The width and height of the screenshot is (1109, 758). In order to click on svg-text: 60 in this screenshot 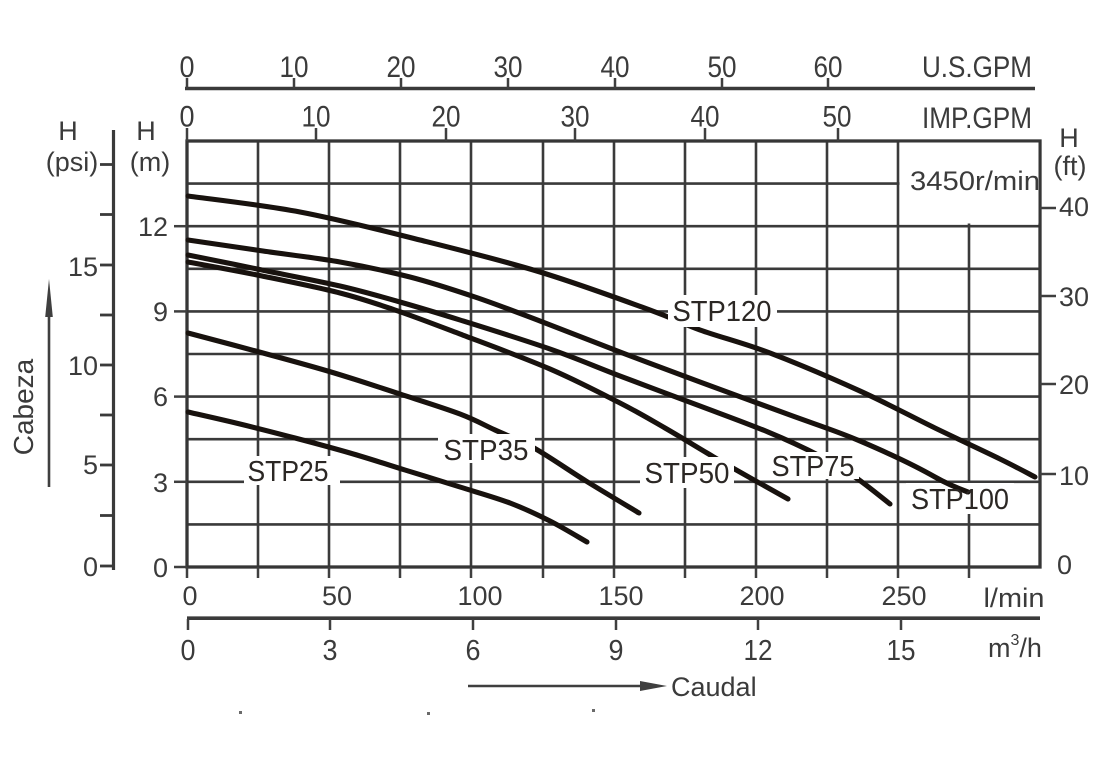, I will do `click(828, 67)`.